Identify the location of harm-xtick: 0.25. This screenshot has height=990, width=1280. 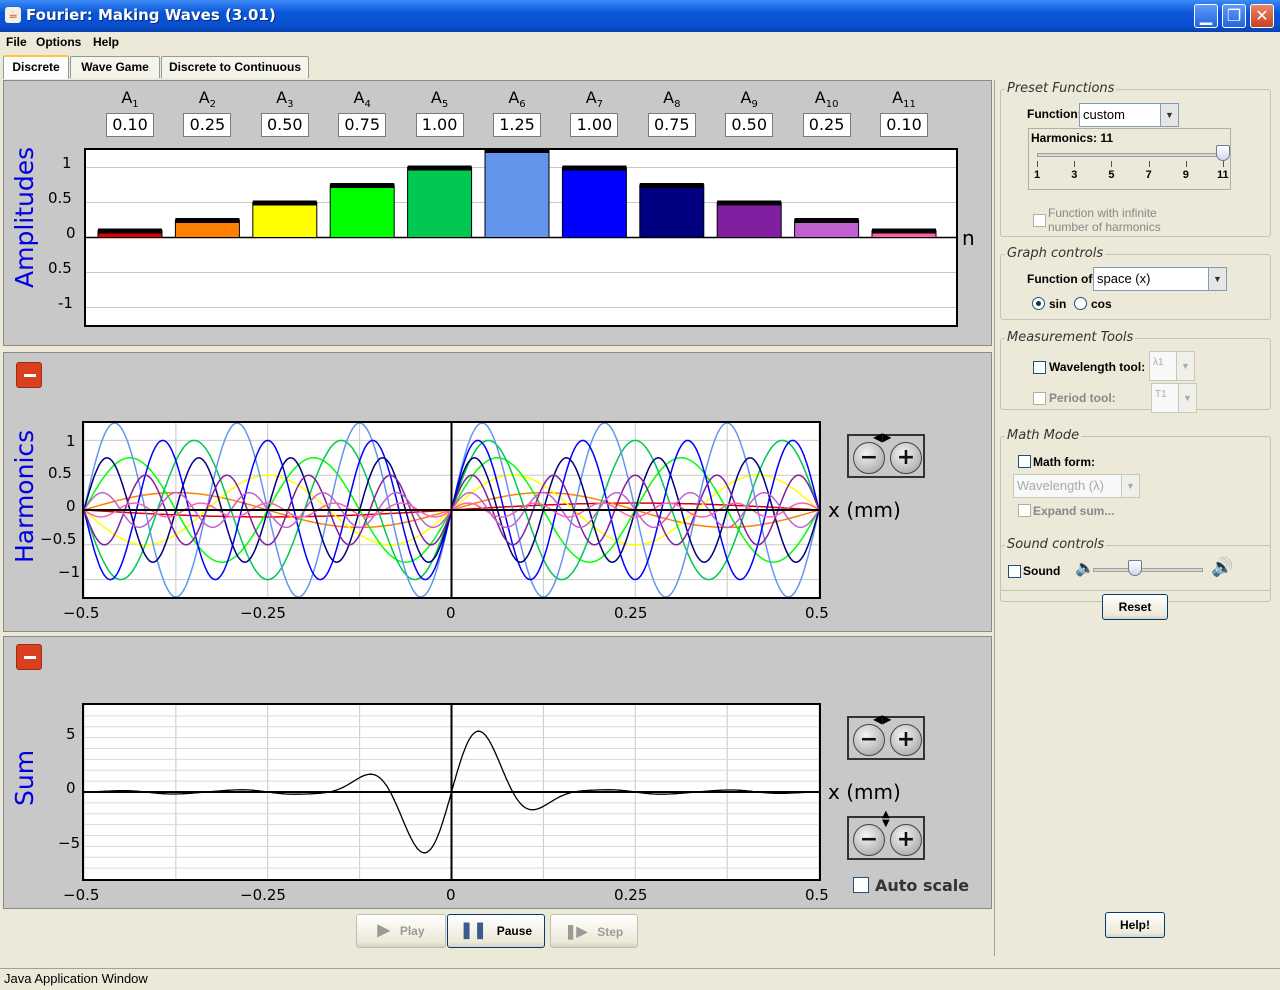
(631, 613).